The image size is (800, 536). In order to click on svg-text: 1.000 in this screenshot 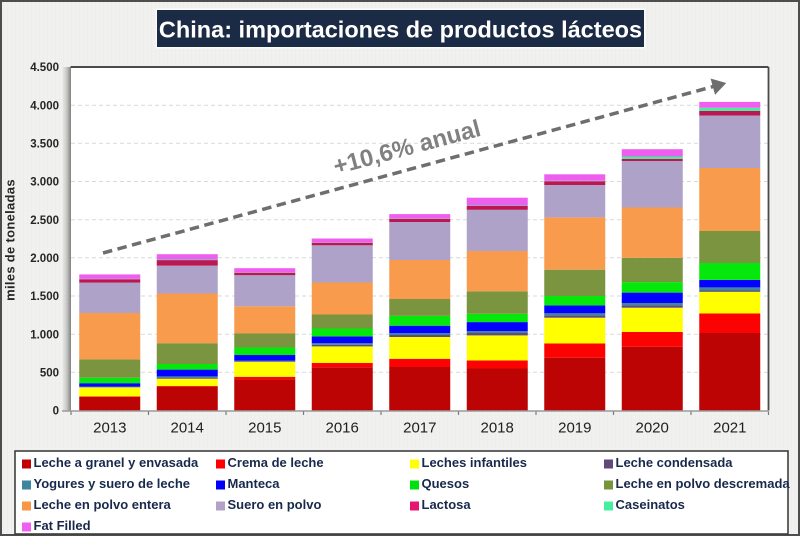, I will do `click(44, 335)`.